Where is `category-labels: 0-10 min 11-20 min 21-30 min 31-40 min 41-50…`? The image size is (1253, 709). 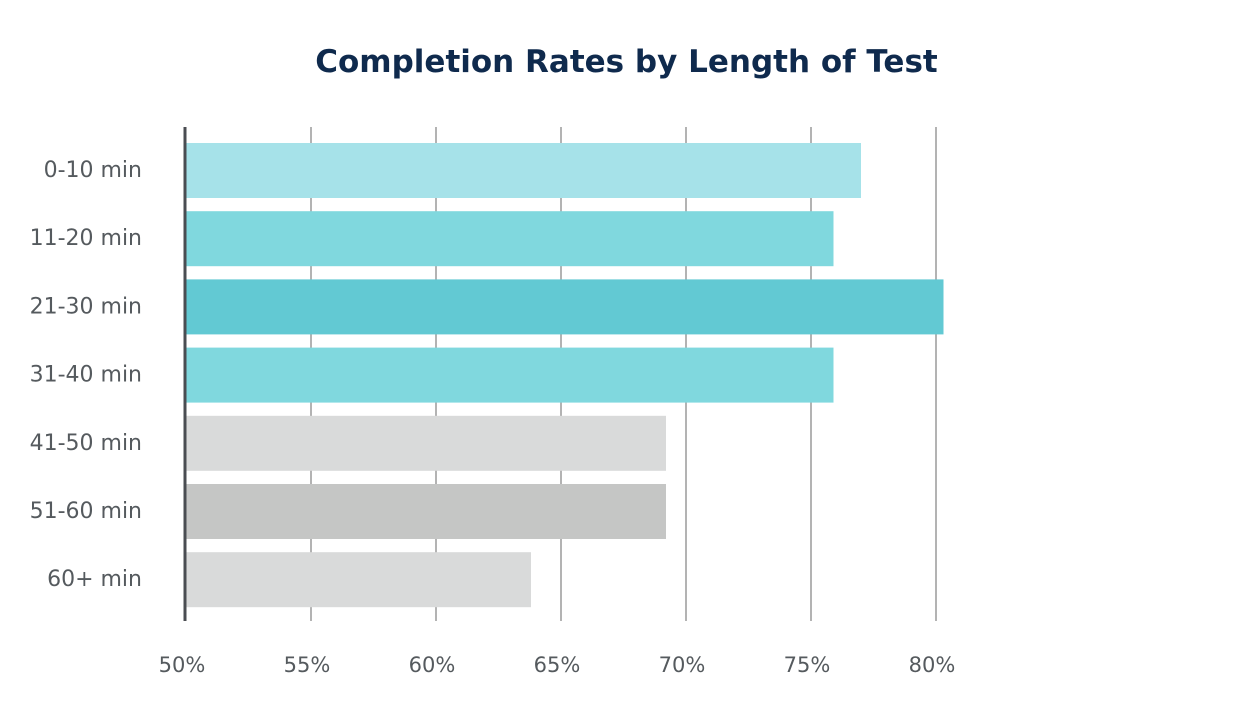
category-labels: 0-10 min 11-20 min 21-30 min 31-40 min 41-50… is located at coordinates (86, 375).